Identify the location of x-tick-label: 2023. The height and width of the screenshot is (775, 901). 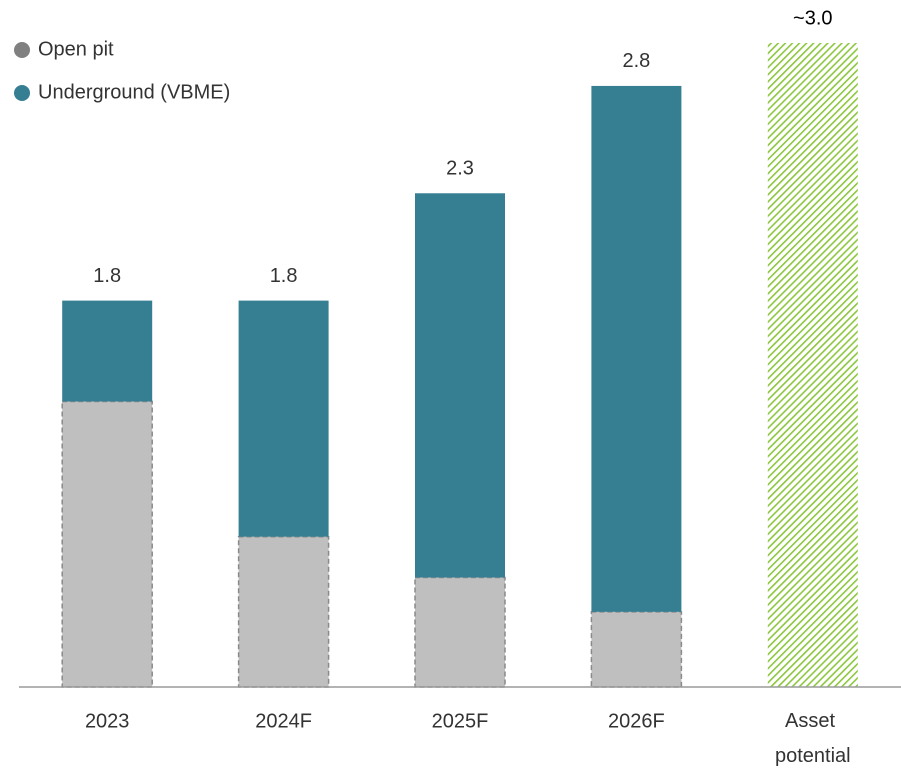
(107, 721).